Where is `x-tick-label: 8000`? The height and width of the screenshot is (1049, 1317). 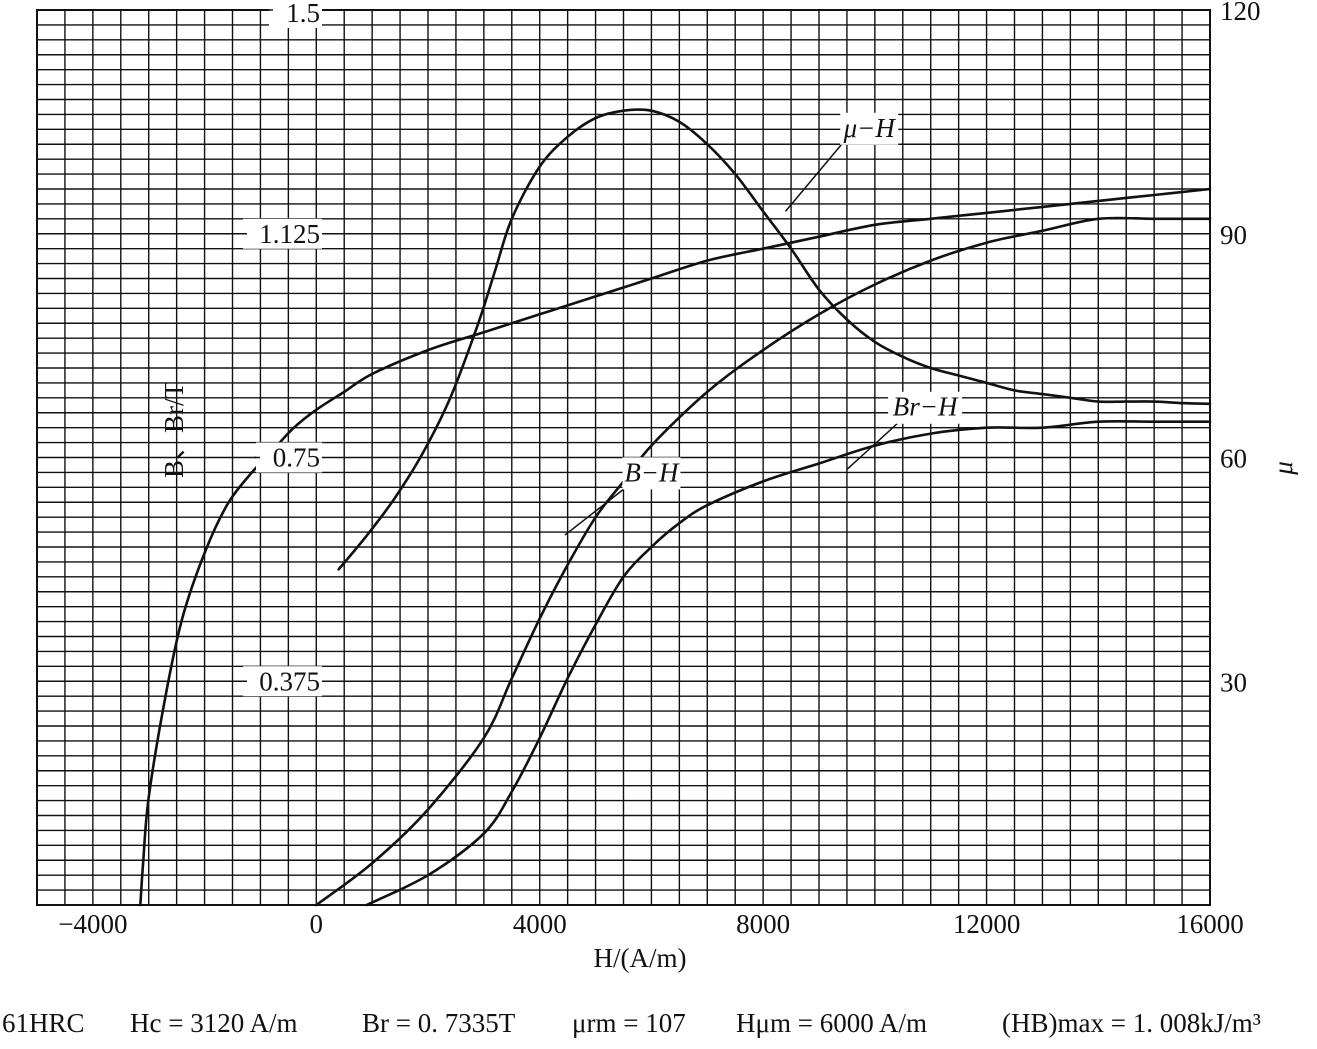
x-tick-label: 8000 is located at coordinates (763, 924).